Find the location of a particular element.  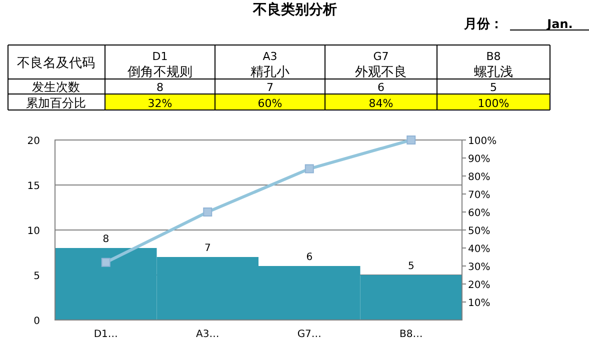

y2-tick-label: 40% is located at coordinates (479, 249).